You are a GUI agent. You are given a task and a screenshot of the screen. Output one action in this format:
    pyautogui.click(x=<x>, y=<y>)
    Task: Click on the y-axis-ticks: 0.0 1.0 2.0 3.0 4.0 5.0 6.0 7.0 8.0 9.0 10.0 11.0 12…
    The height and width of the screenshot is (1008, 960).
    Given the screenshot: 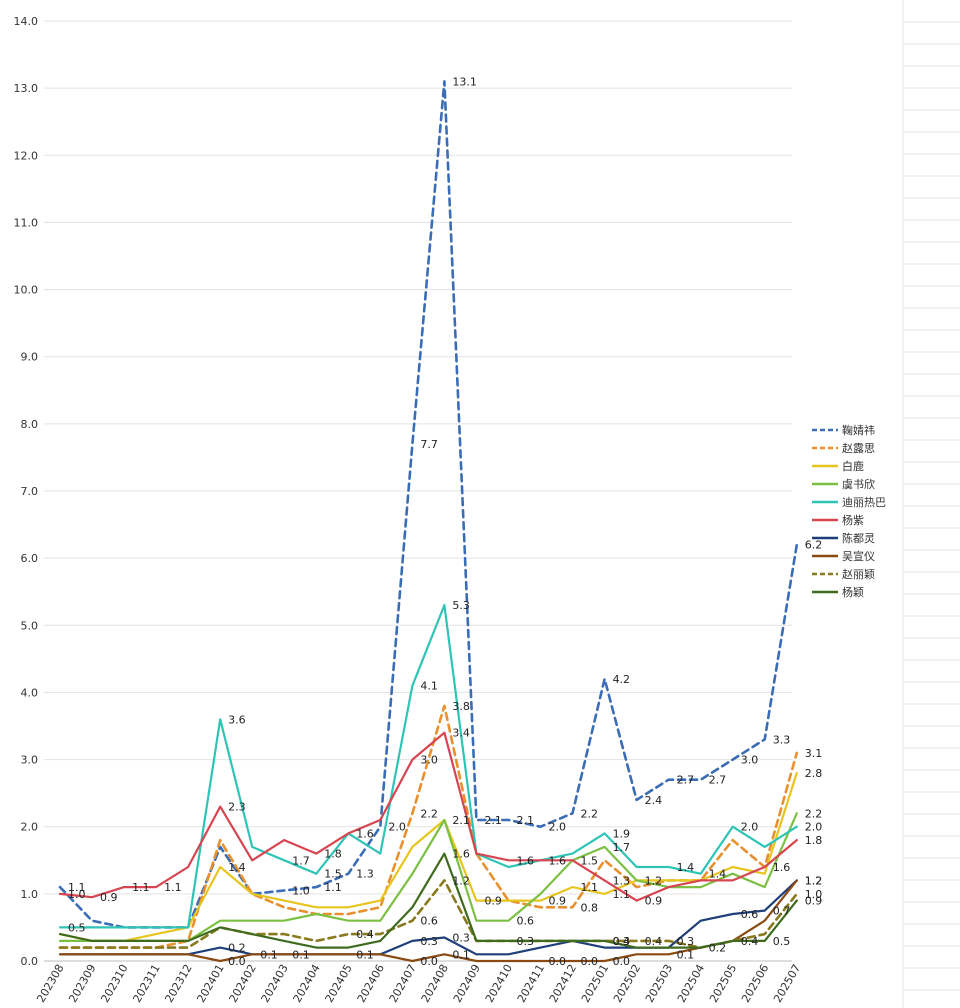 What is the action you would take?
    pyautogui.click(x=26, y=491)
    